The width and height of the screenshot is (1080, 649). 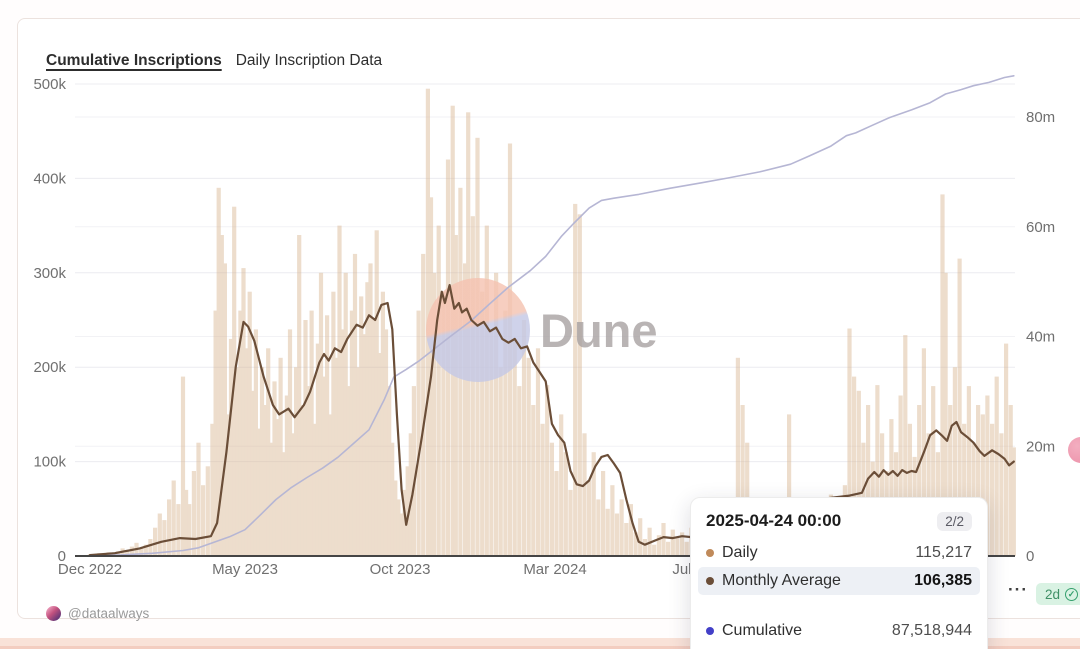 I want to click on right-axis-tick: 40m, so click(x=1040, y=337).